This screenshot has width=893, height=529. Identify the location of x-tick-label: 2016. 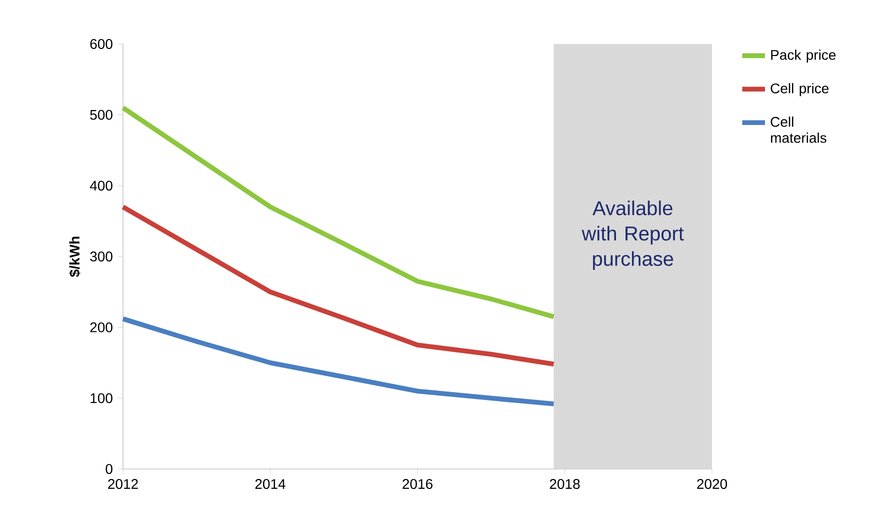
(417, 484).